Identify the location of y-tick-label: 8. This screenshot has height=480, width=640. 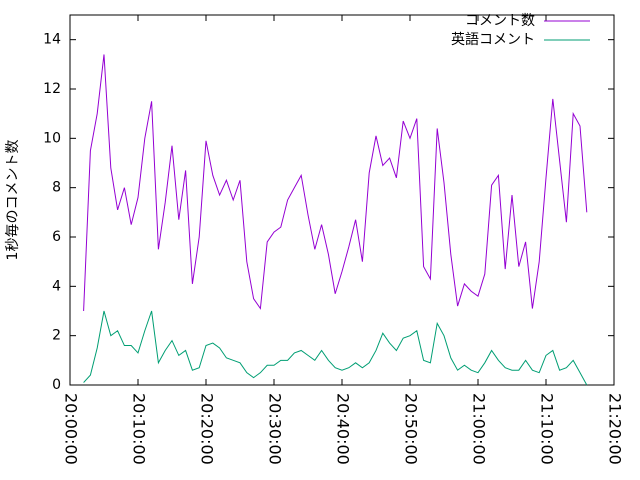
(56, 188).